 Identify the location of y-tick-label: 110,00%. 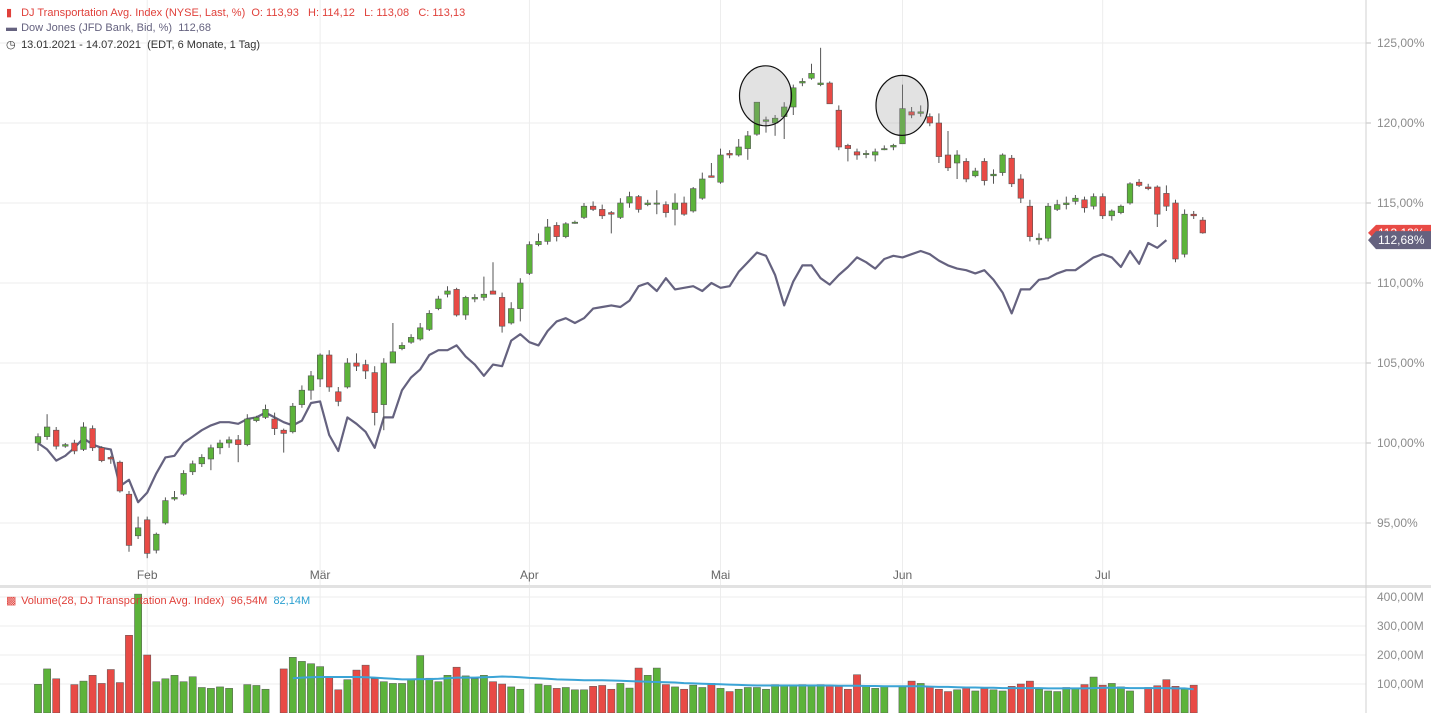
(1400, 283).